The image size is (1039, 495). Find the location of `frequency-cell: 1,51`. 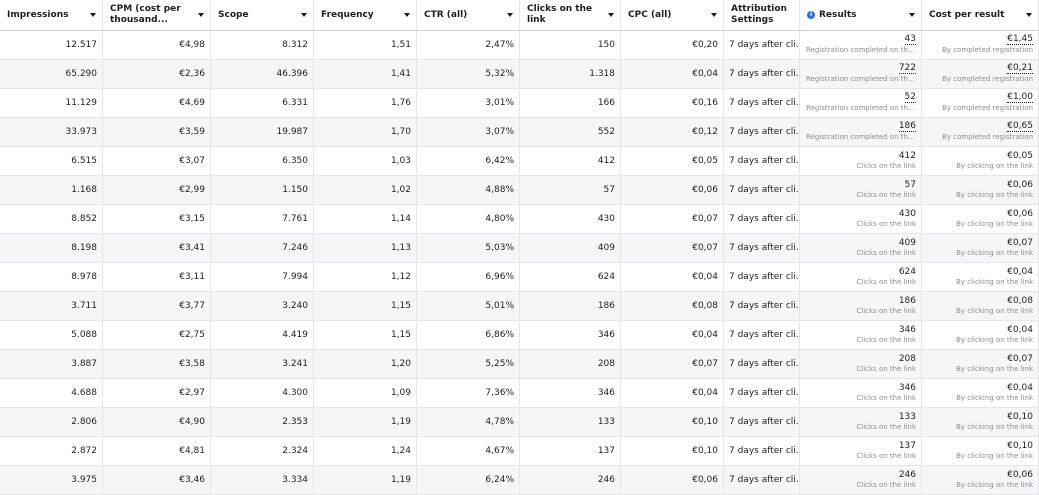

frequency-cell: 1,51 is located at coordinates (365, 45).